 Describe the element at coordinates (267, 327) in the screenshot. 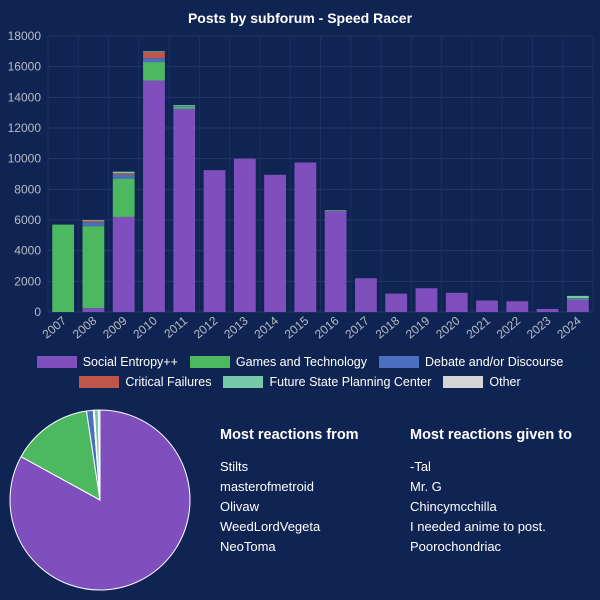

I see `x-tick-label: 2014` at that location.